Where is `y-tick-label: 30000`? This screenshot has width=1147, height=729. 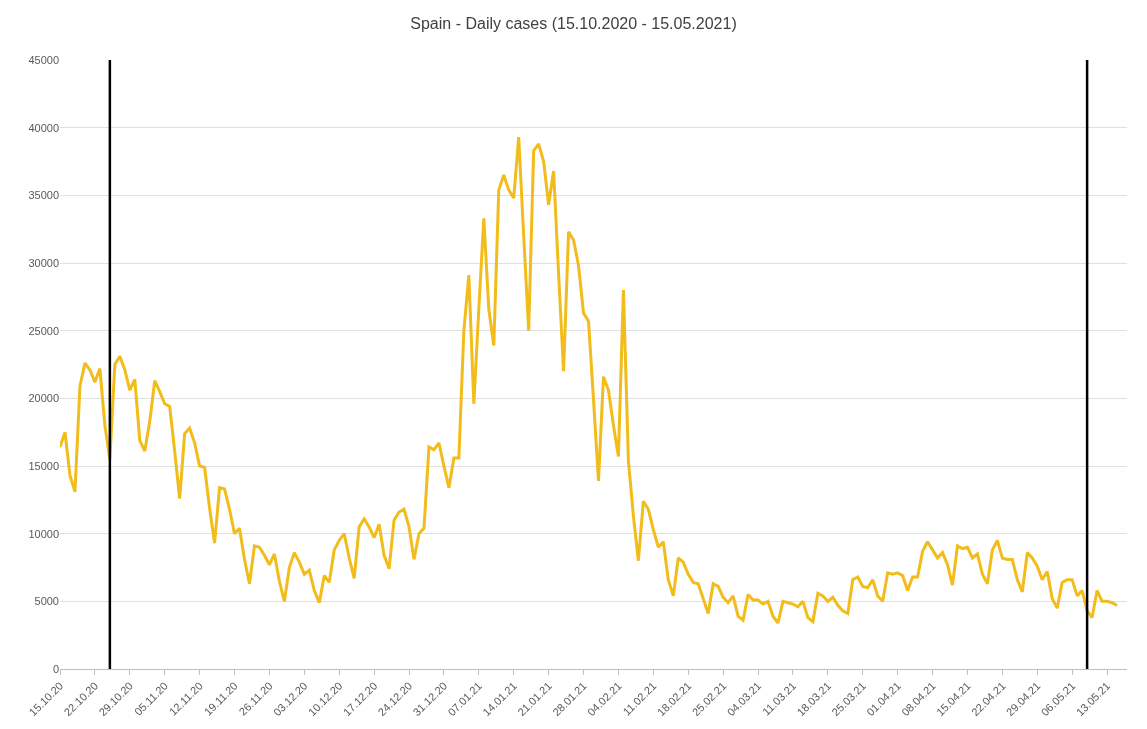 y-tick-label: 30000 is located at coordinates (43, 262).